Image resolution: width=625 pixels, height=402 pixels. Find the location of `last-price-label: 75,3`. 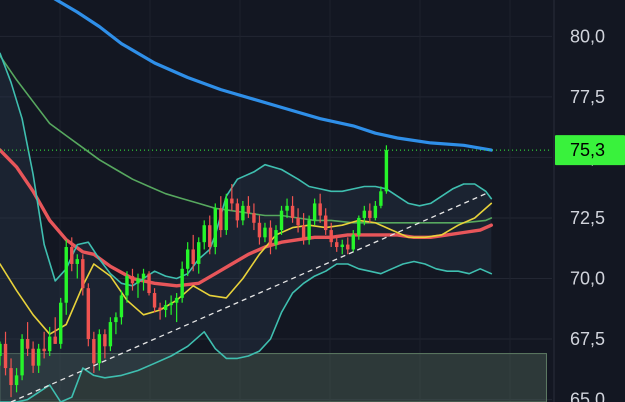

last-price-label: 75,3 is located at coordinates (587, 150).